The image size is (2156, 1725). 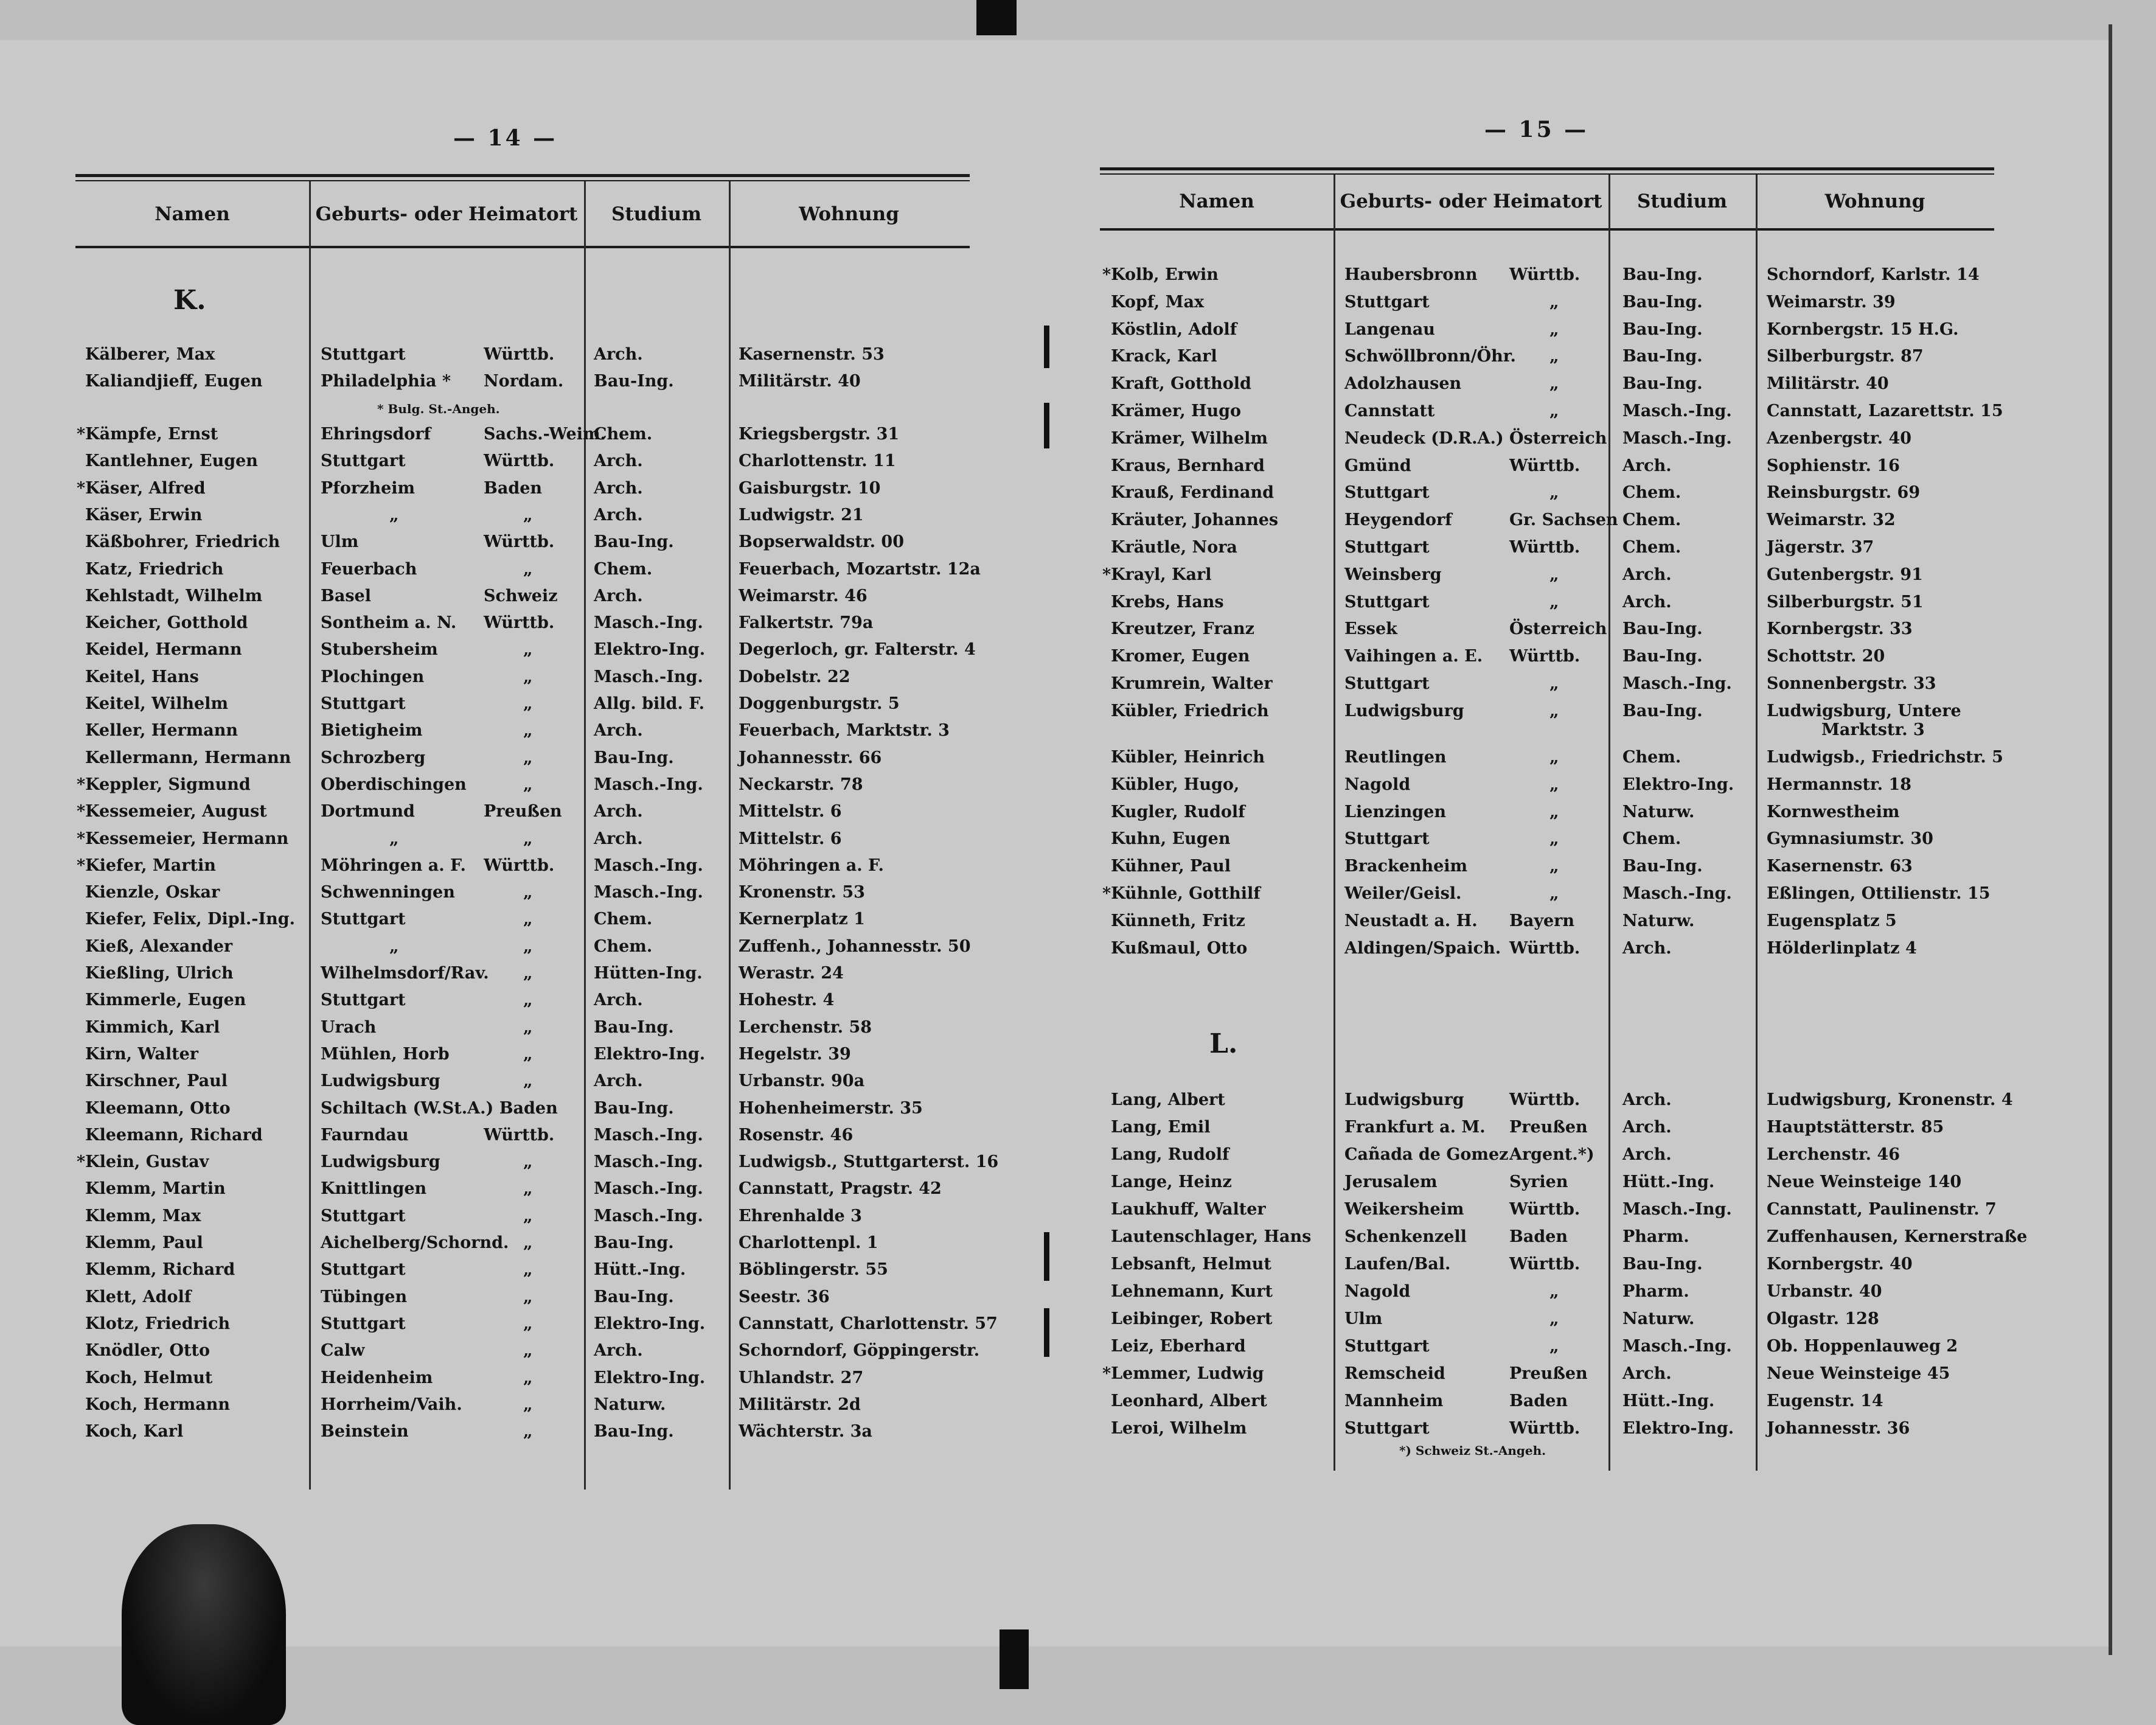 I want to click on entry-origin-town: Philadelphia *, so click(x=386, y=381).